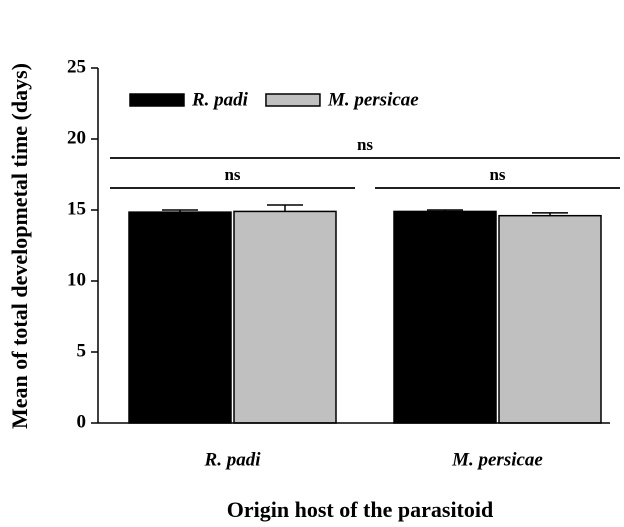 This screenshot has width=624, height=527. What do you see at coordinates (220, 99) in the screenshot?
I see `legend-label: R. padi` at bounding box center [220, 99].